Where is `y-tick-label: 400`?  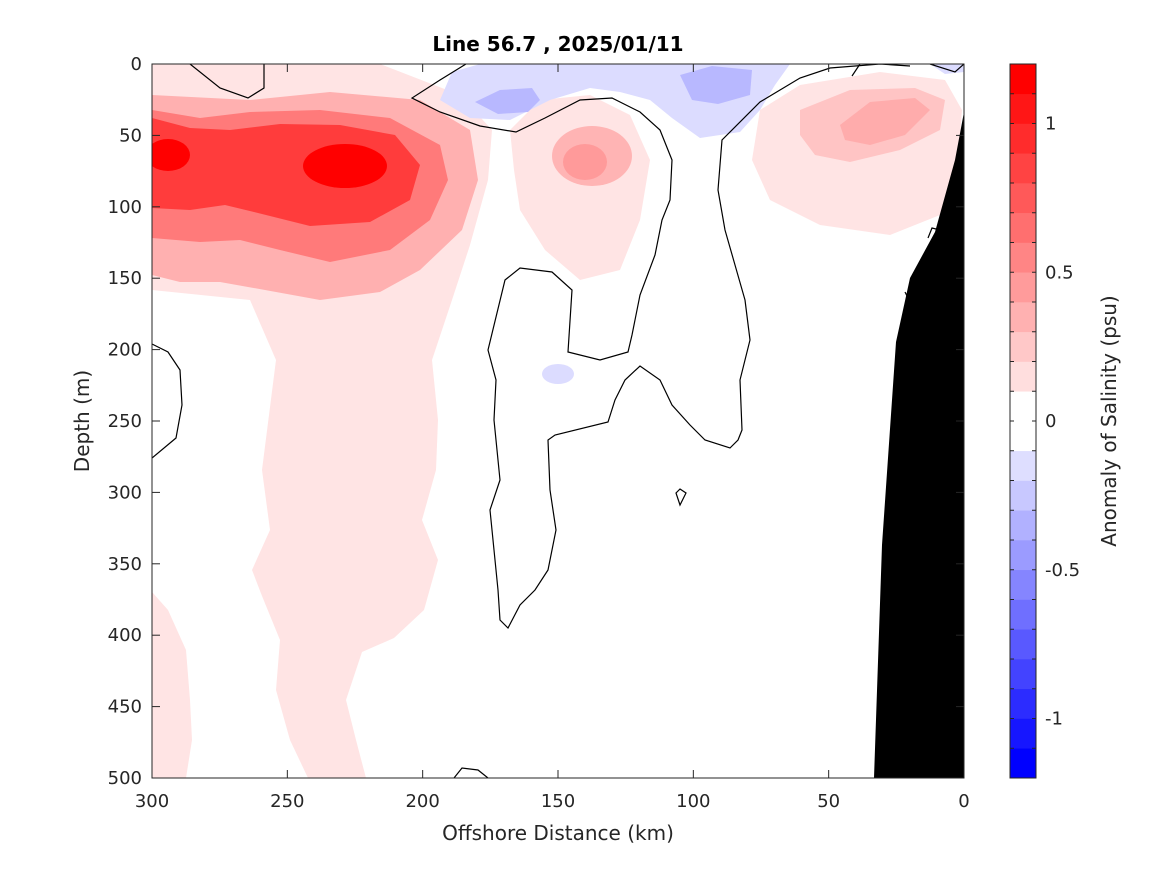
y-tick-label: 400 is located at coordinates (125, 635).